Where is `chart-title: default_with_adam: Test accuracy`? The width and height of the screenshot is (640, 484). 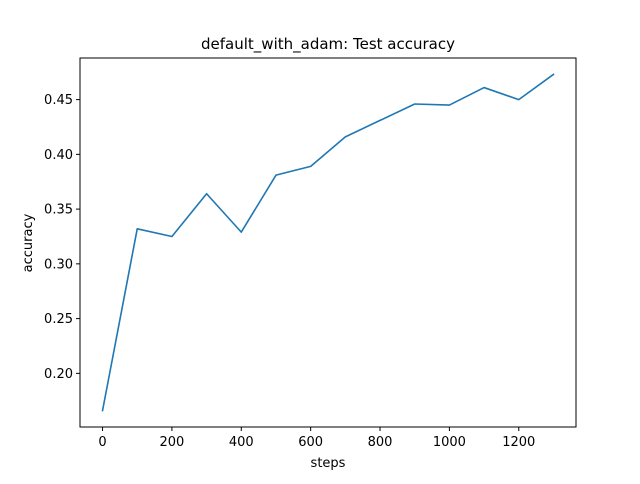
chart-title: default_with_adam: Test accuracy is located at coordinates (328, 44).